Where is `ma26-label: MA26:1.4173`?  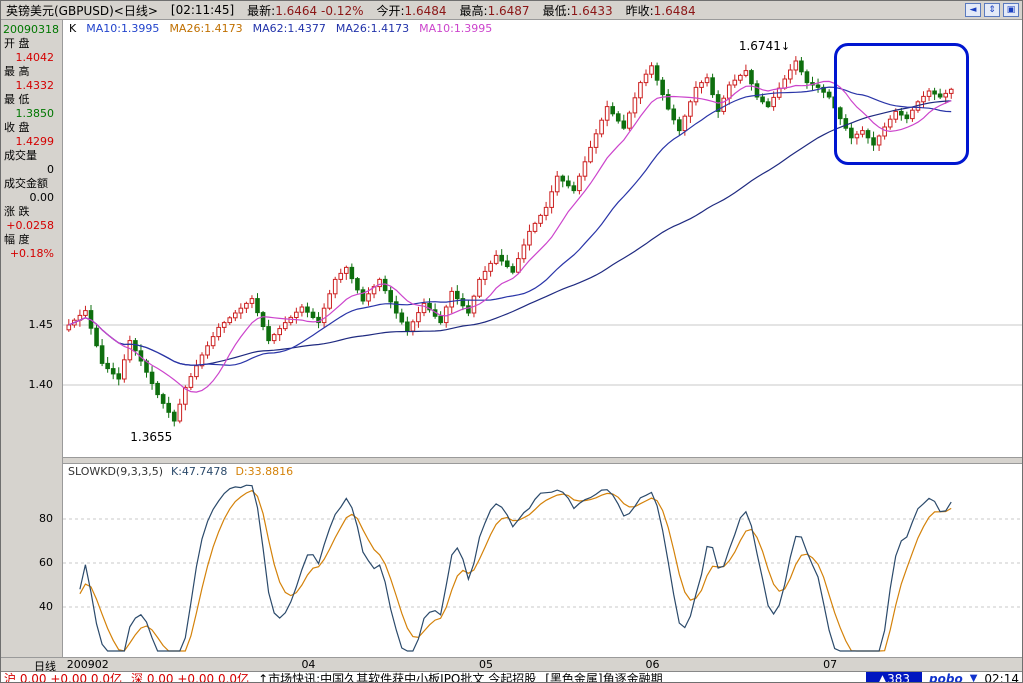 ma26-label: MA26:1.4173 is located at coordinates (206, 28).